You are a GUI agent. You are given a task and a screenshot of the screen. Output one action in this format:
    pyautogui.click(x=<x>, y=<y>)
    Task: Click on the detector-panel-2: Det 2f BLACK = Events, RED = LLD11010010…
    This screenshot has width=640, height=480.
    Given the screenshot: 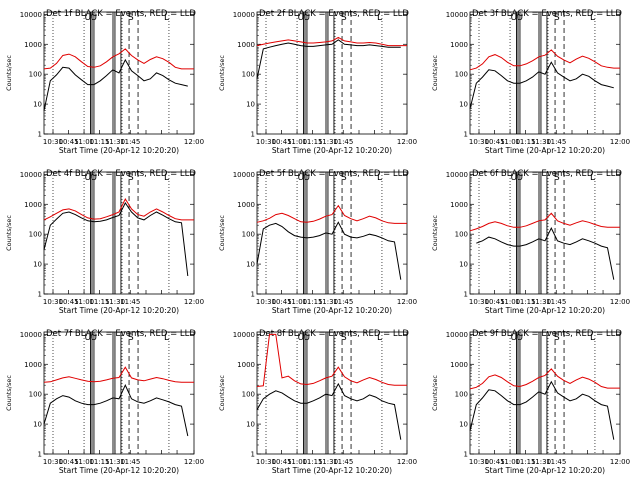 What is the action you would take?
    pyautogui.click(x=317, y=82)
    